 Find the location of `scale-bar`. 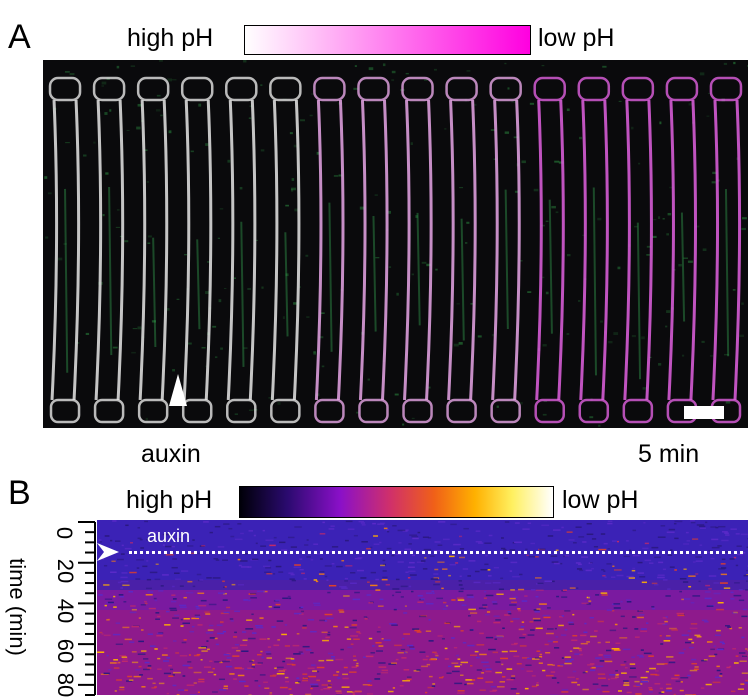

scale-bar is located at coordinates (704, 412).